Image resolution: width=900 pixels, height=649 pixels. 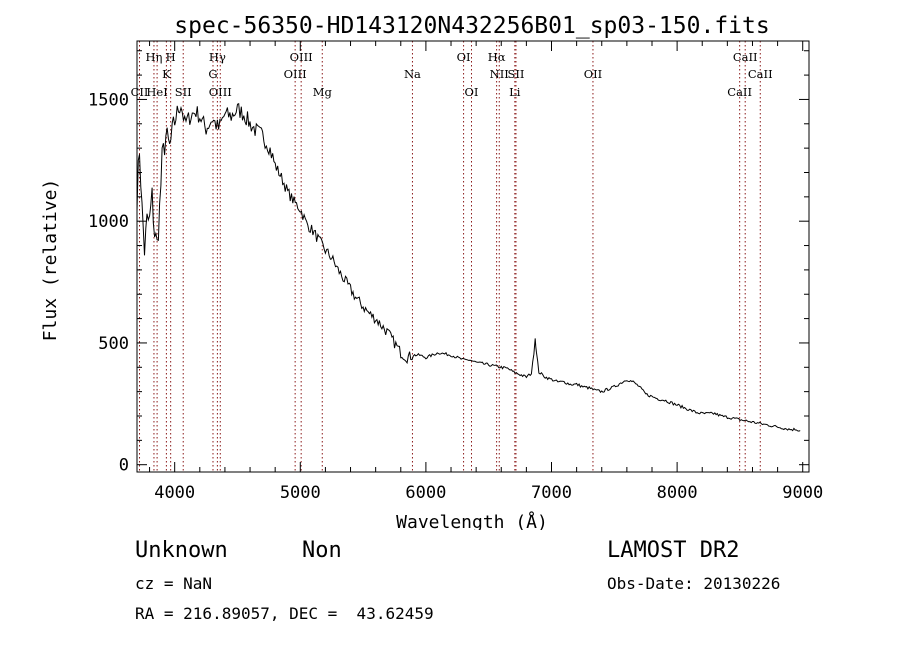 What do you see at coordinates (217, 57) in the screenshot?
I see `line-label: Hγ` at bounding box center [217, 57].